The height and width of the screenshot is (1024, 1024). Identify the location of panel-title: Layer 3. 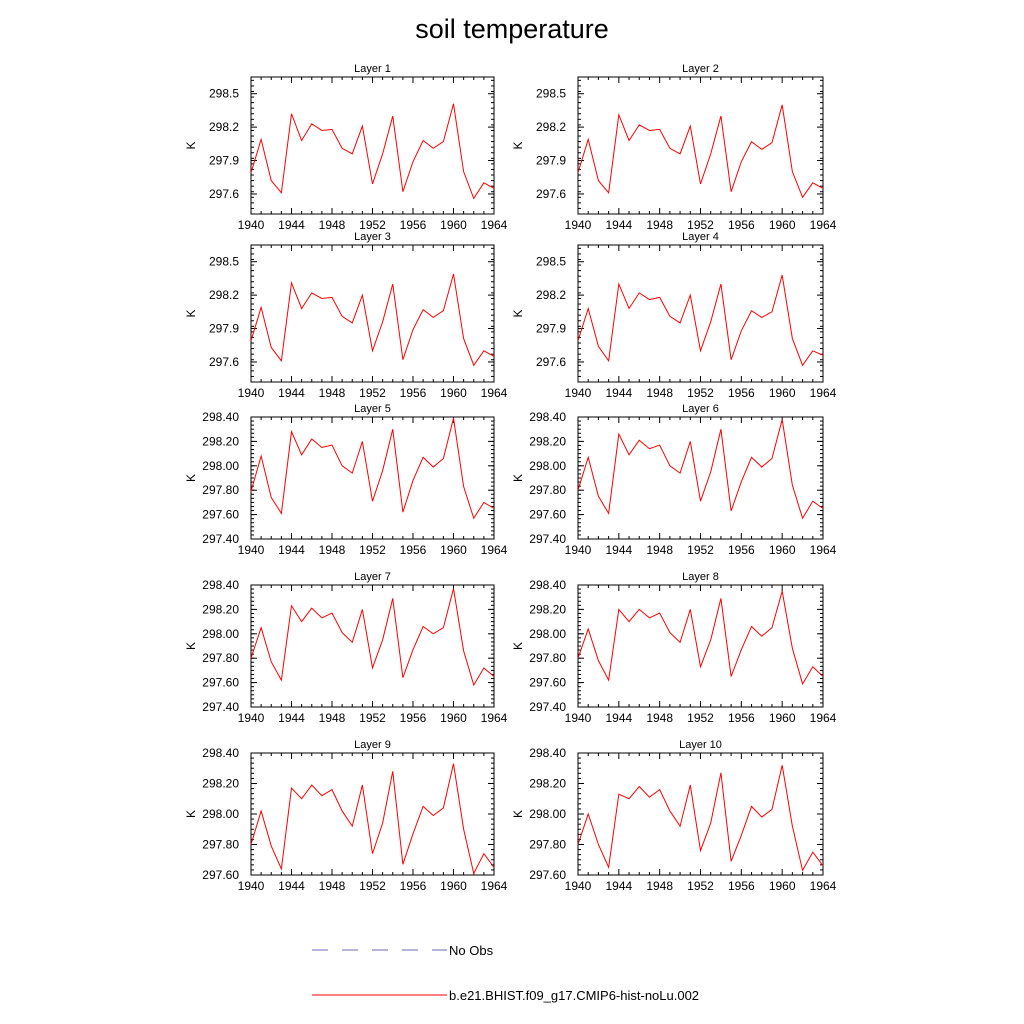
(372, 237).